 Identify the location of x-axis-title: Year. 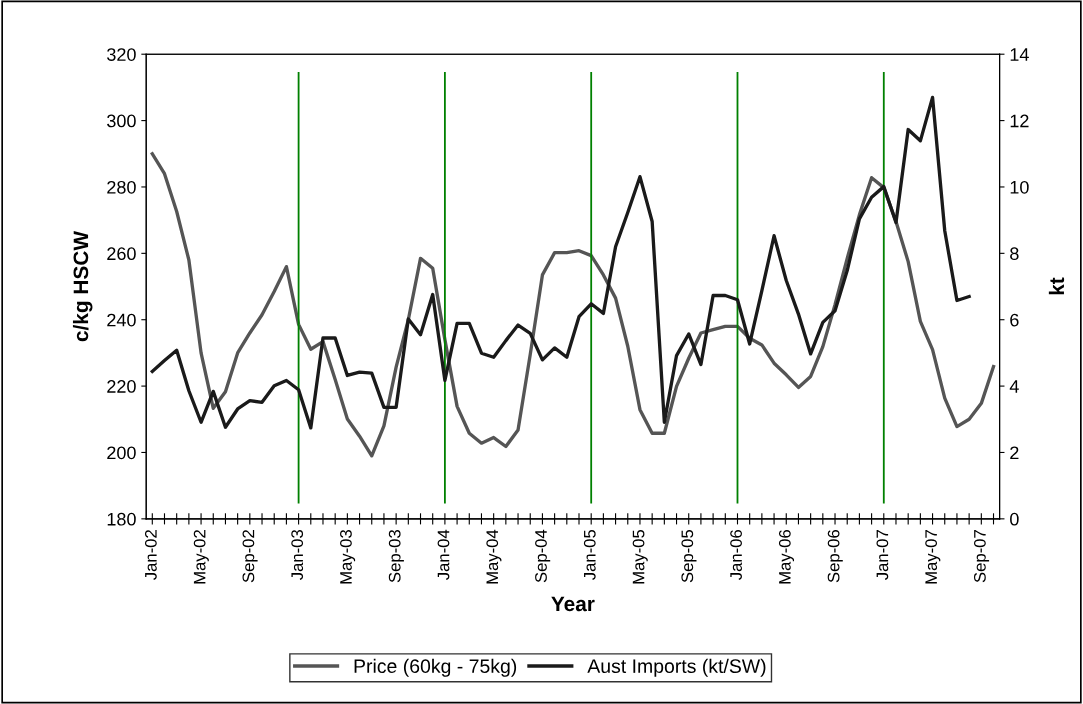
(573, 604).